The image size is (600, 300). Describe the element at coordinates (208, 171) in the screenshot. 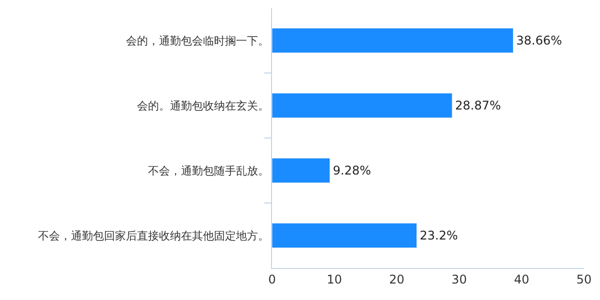

I see `y-tick-label: 不会，通勤包随手乱放。` at that location.